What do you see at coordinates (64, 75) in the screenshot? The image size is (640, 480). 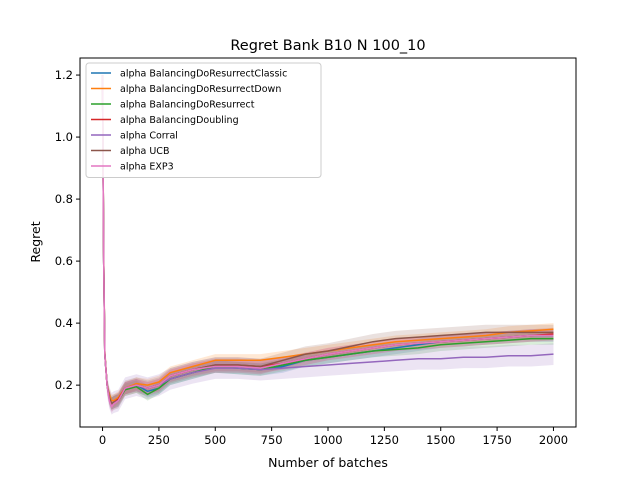 I see `y-tick-label: 1.2` at bounding box center [64, 75].